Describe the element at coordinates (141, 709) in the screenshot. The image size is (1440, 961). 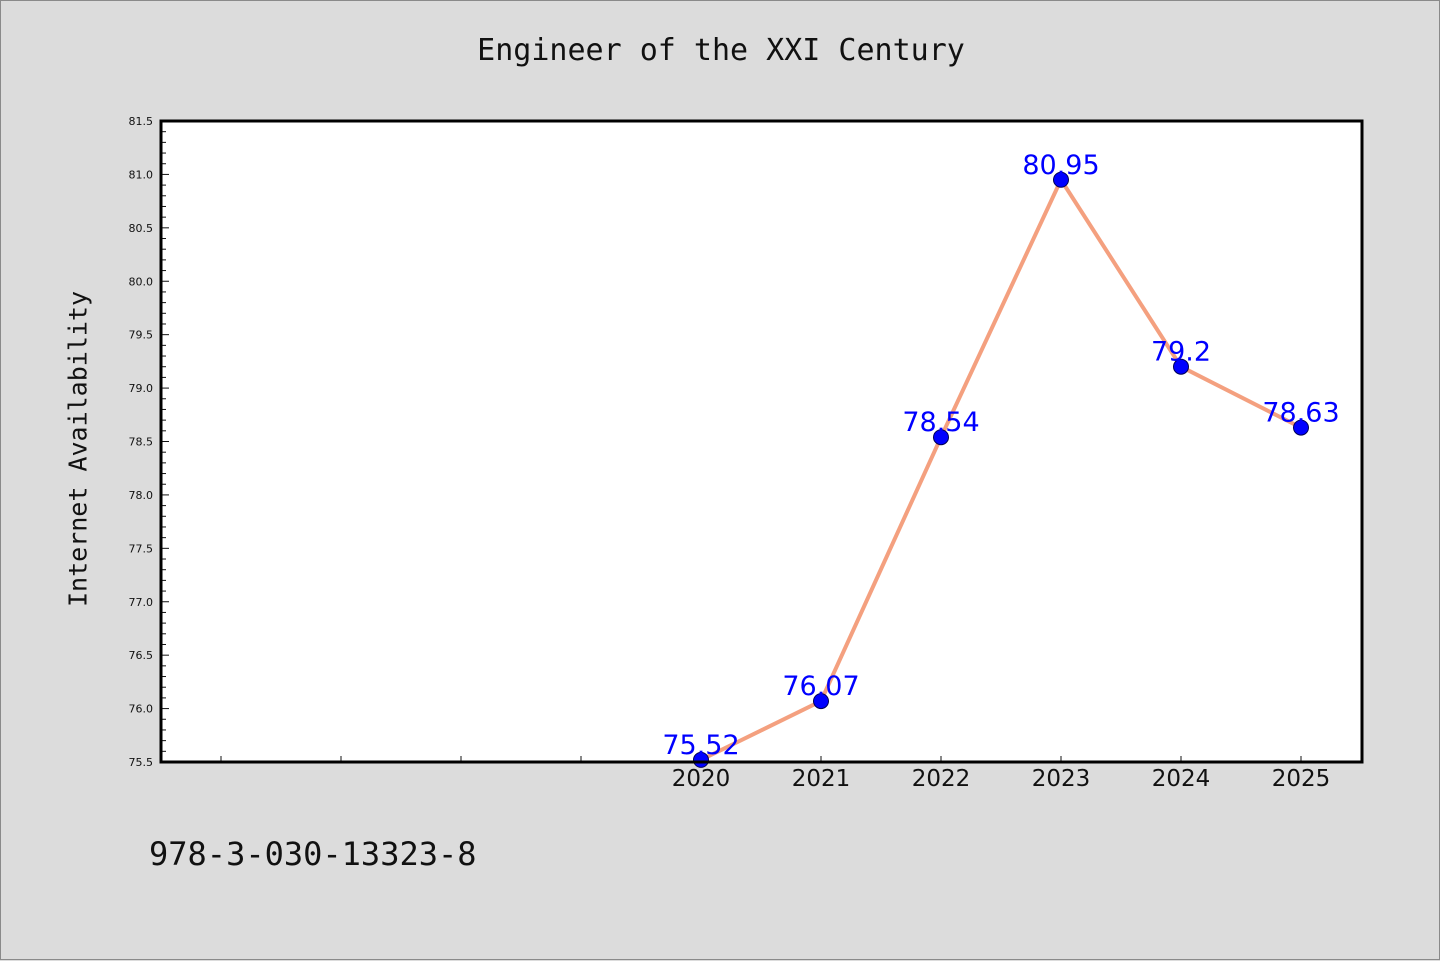
I see `y-tick-label: 76.0` at that location.